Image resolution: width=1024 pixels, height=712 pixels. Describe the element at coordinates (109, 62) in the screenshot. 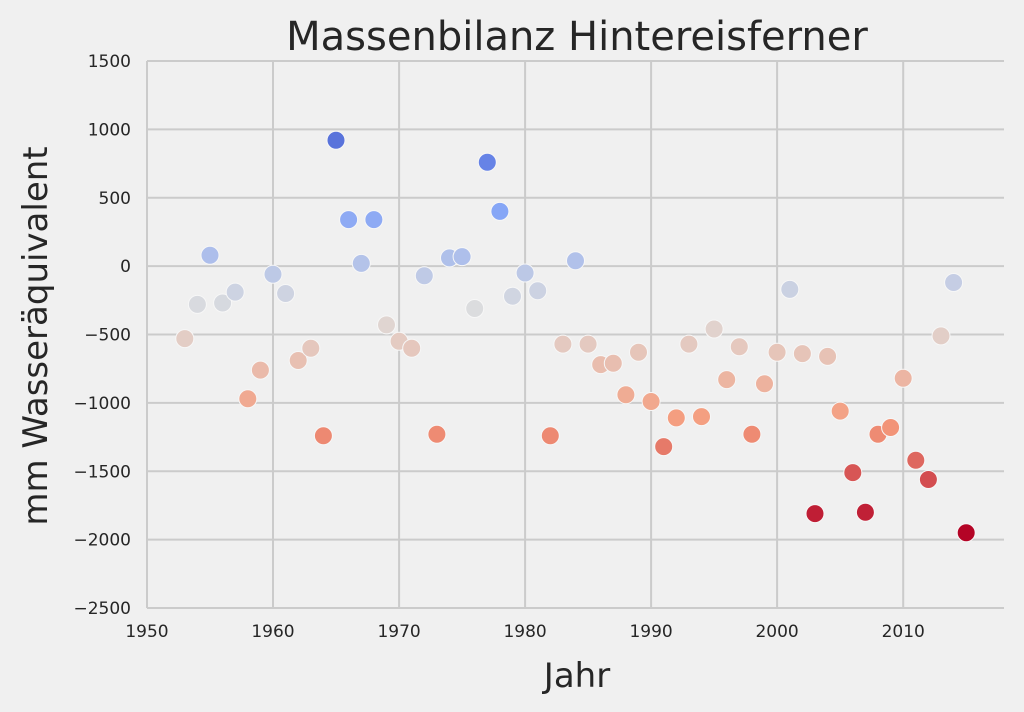

I see `y-tick-label: 1500` at that location.